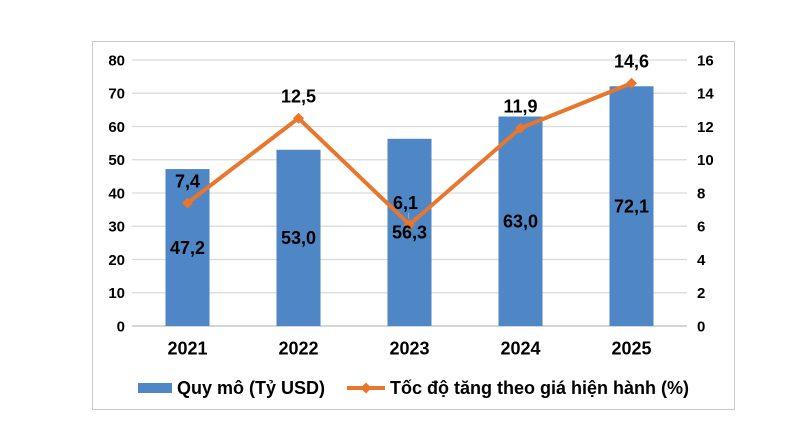 This screenshot has height=427, width=800. What do you see at coordinates (187, 348) in the screenshot?
I see `x-axis-label-2021: 2021` at bounding box center [187, 348].